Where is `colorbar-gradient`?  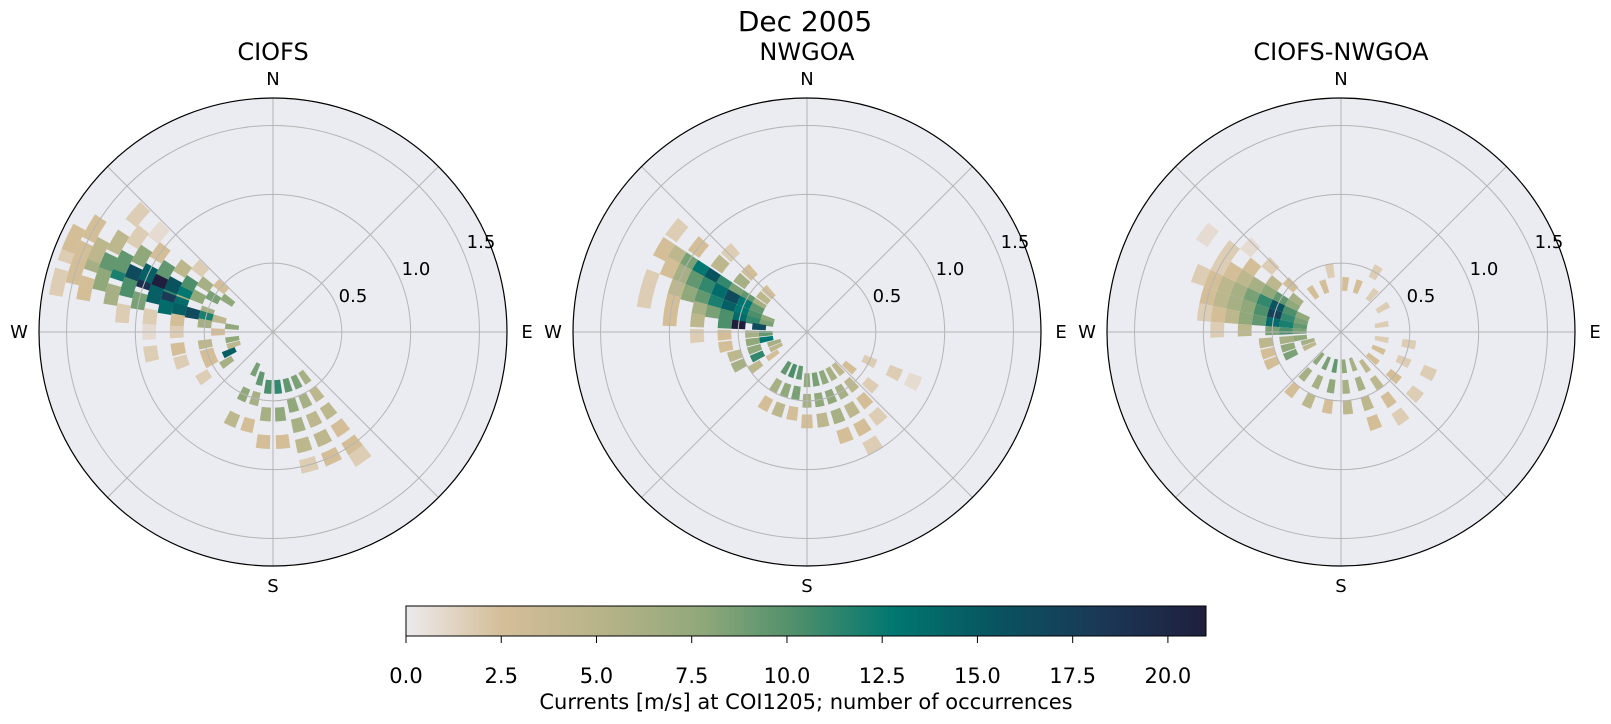 colorbar-gradient is located at coordinates (806, 621).